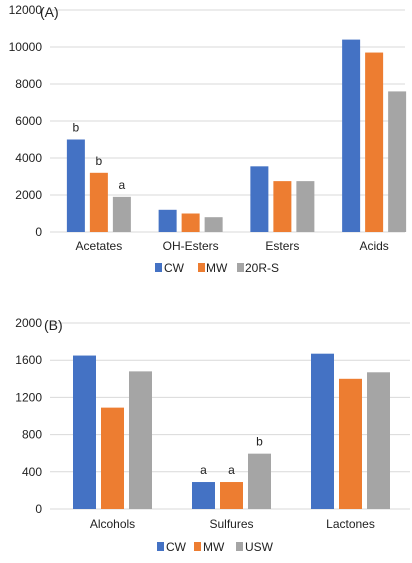  Describe the element at coordinates (32, 472) in the screenshot. I see `y-tick-label: 400` at that location.